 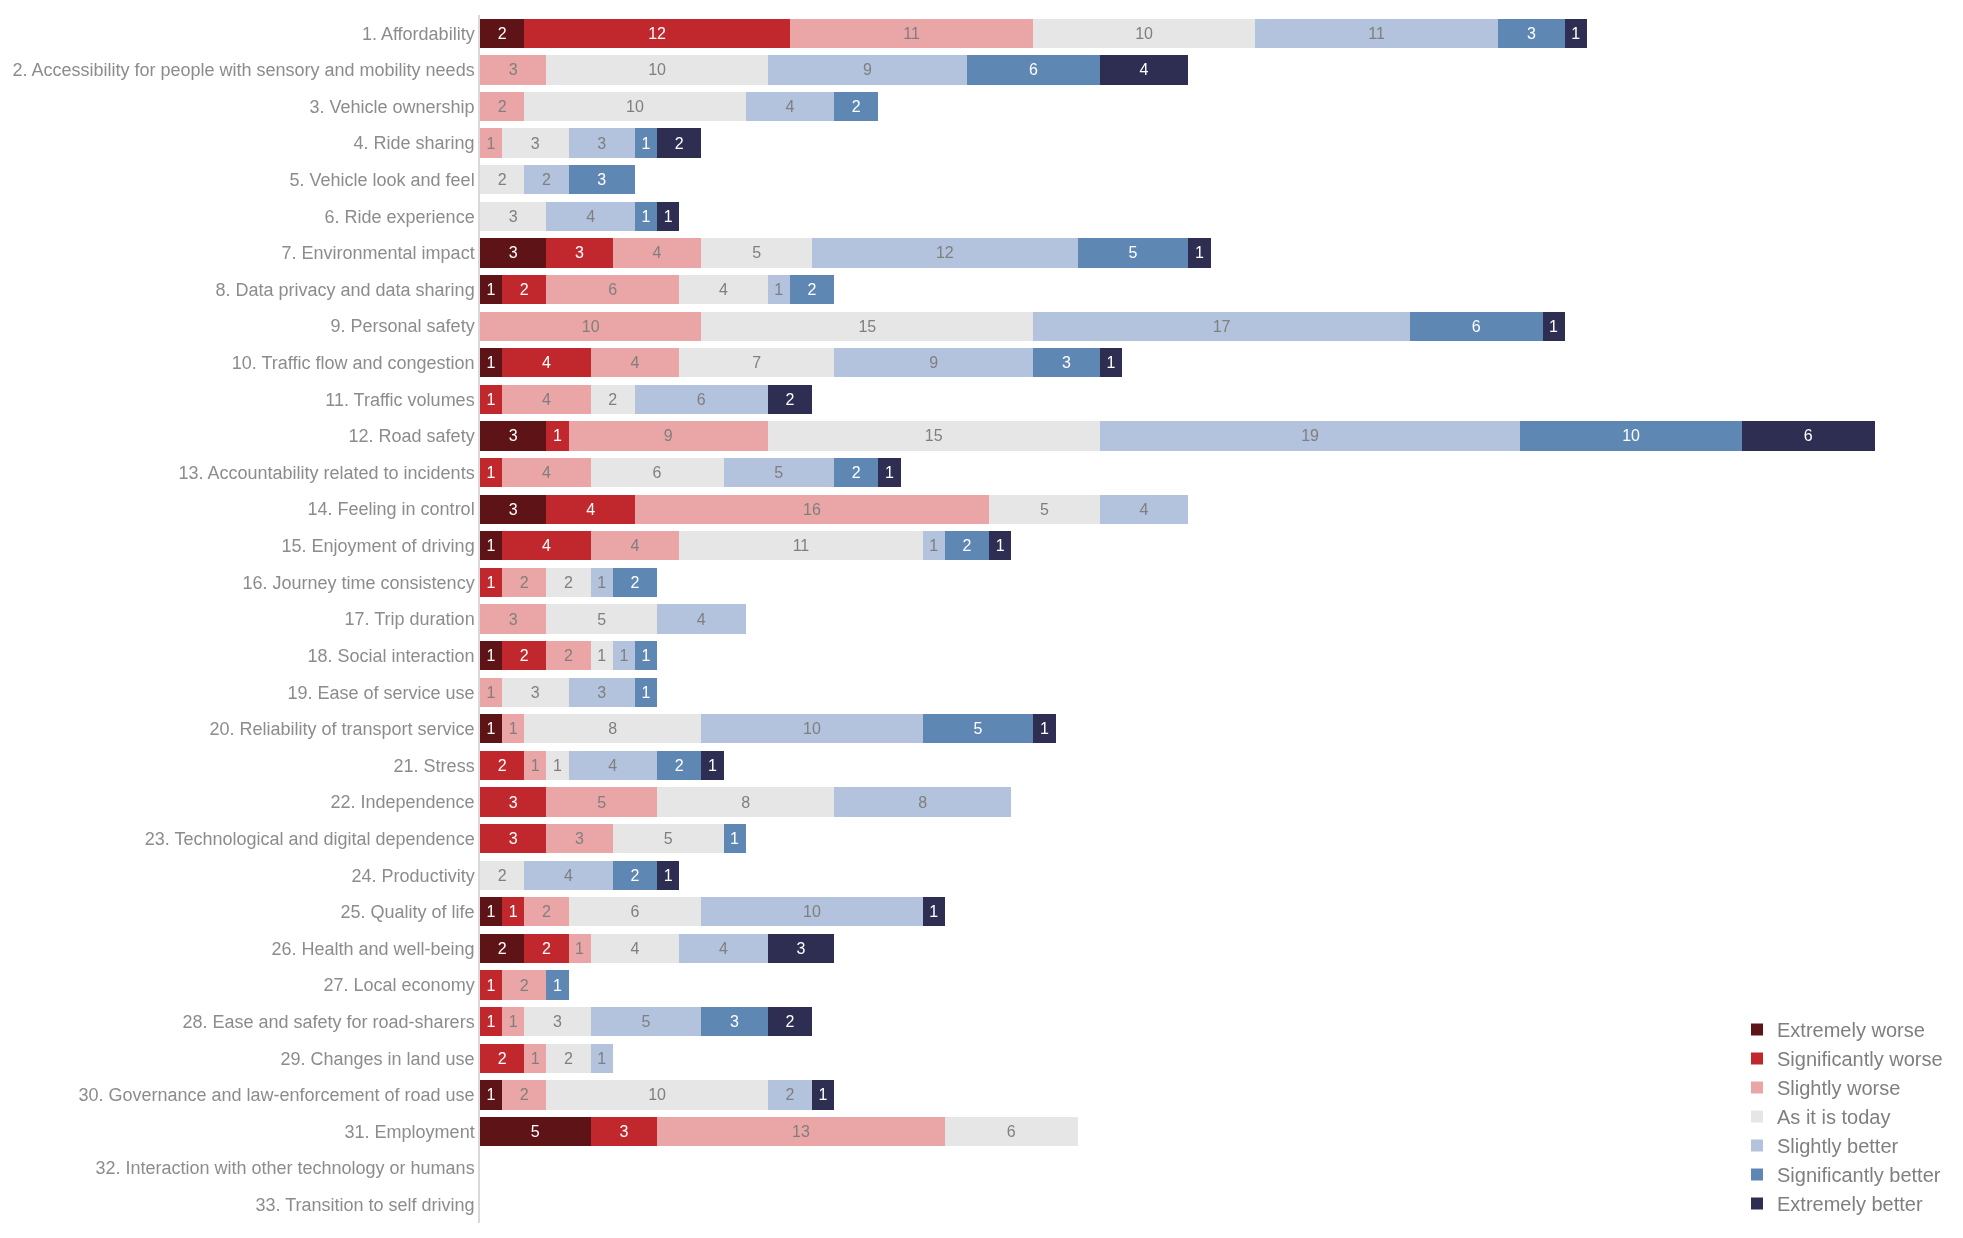 What do you see at coordinates (276, 1095) in the screenshot?
I see `y-tick-label: 30. Governance and law-enforcement of road use` at bounding box center [276, 1095].